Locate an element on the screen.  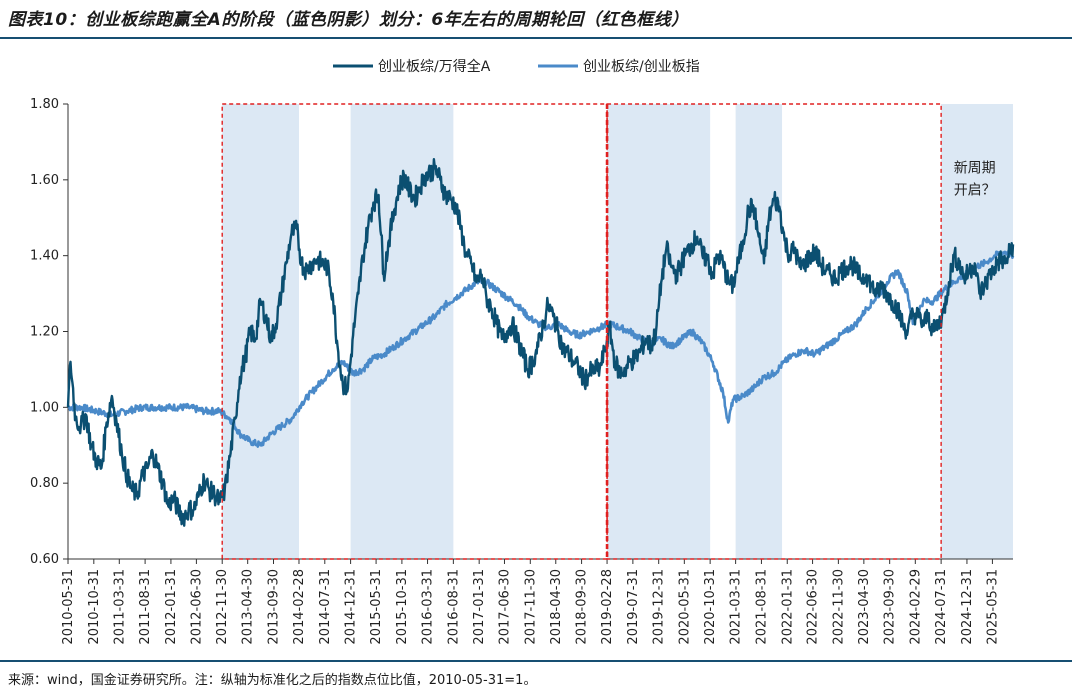
x-tick-label: 2017-11-30 is located at coordinates (530, 607).